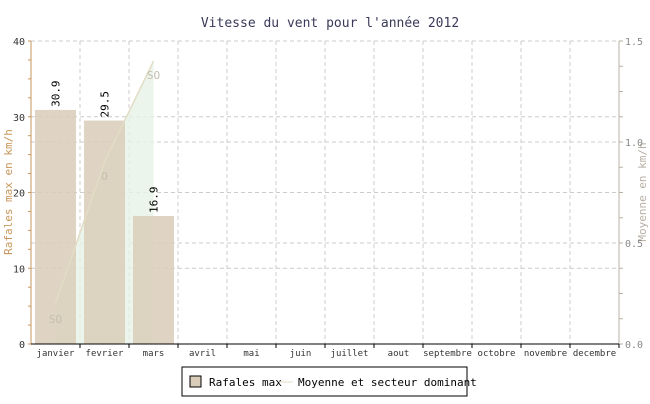 This screenshot has height=404, width=650. I want to click on y-tick-label: 40, so click(19, 42).